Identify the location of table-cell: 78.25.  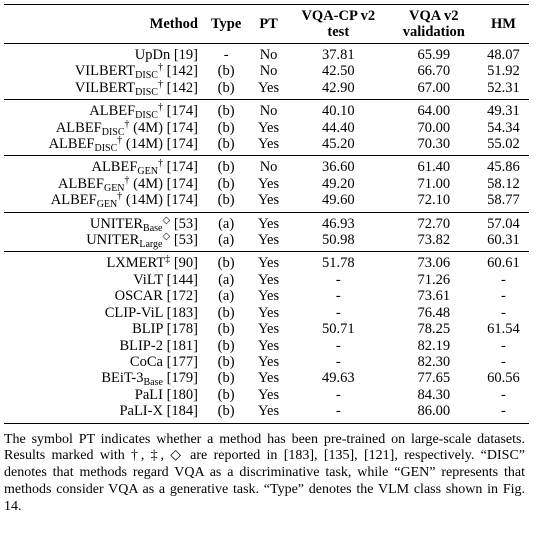
(434, 329).